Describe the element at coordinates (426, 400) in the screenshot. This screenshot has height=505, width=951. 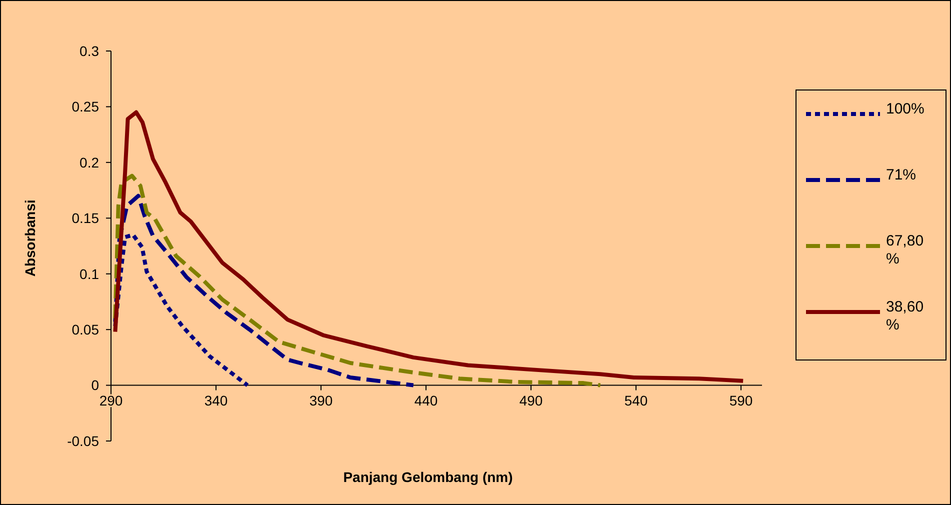
I see `x-tick-label: 440` at that location.